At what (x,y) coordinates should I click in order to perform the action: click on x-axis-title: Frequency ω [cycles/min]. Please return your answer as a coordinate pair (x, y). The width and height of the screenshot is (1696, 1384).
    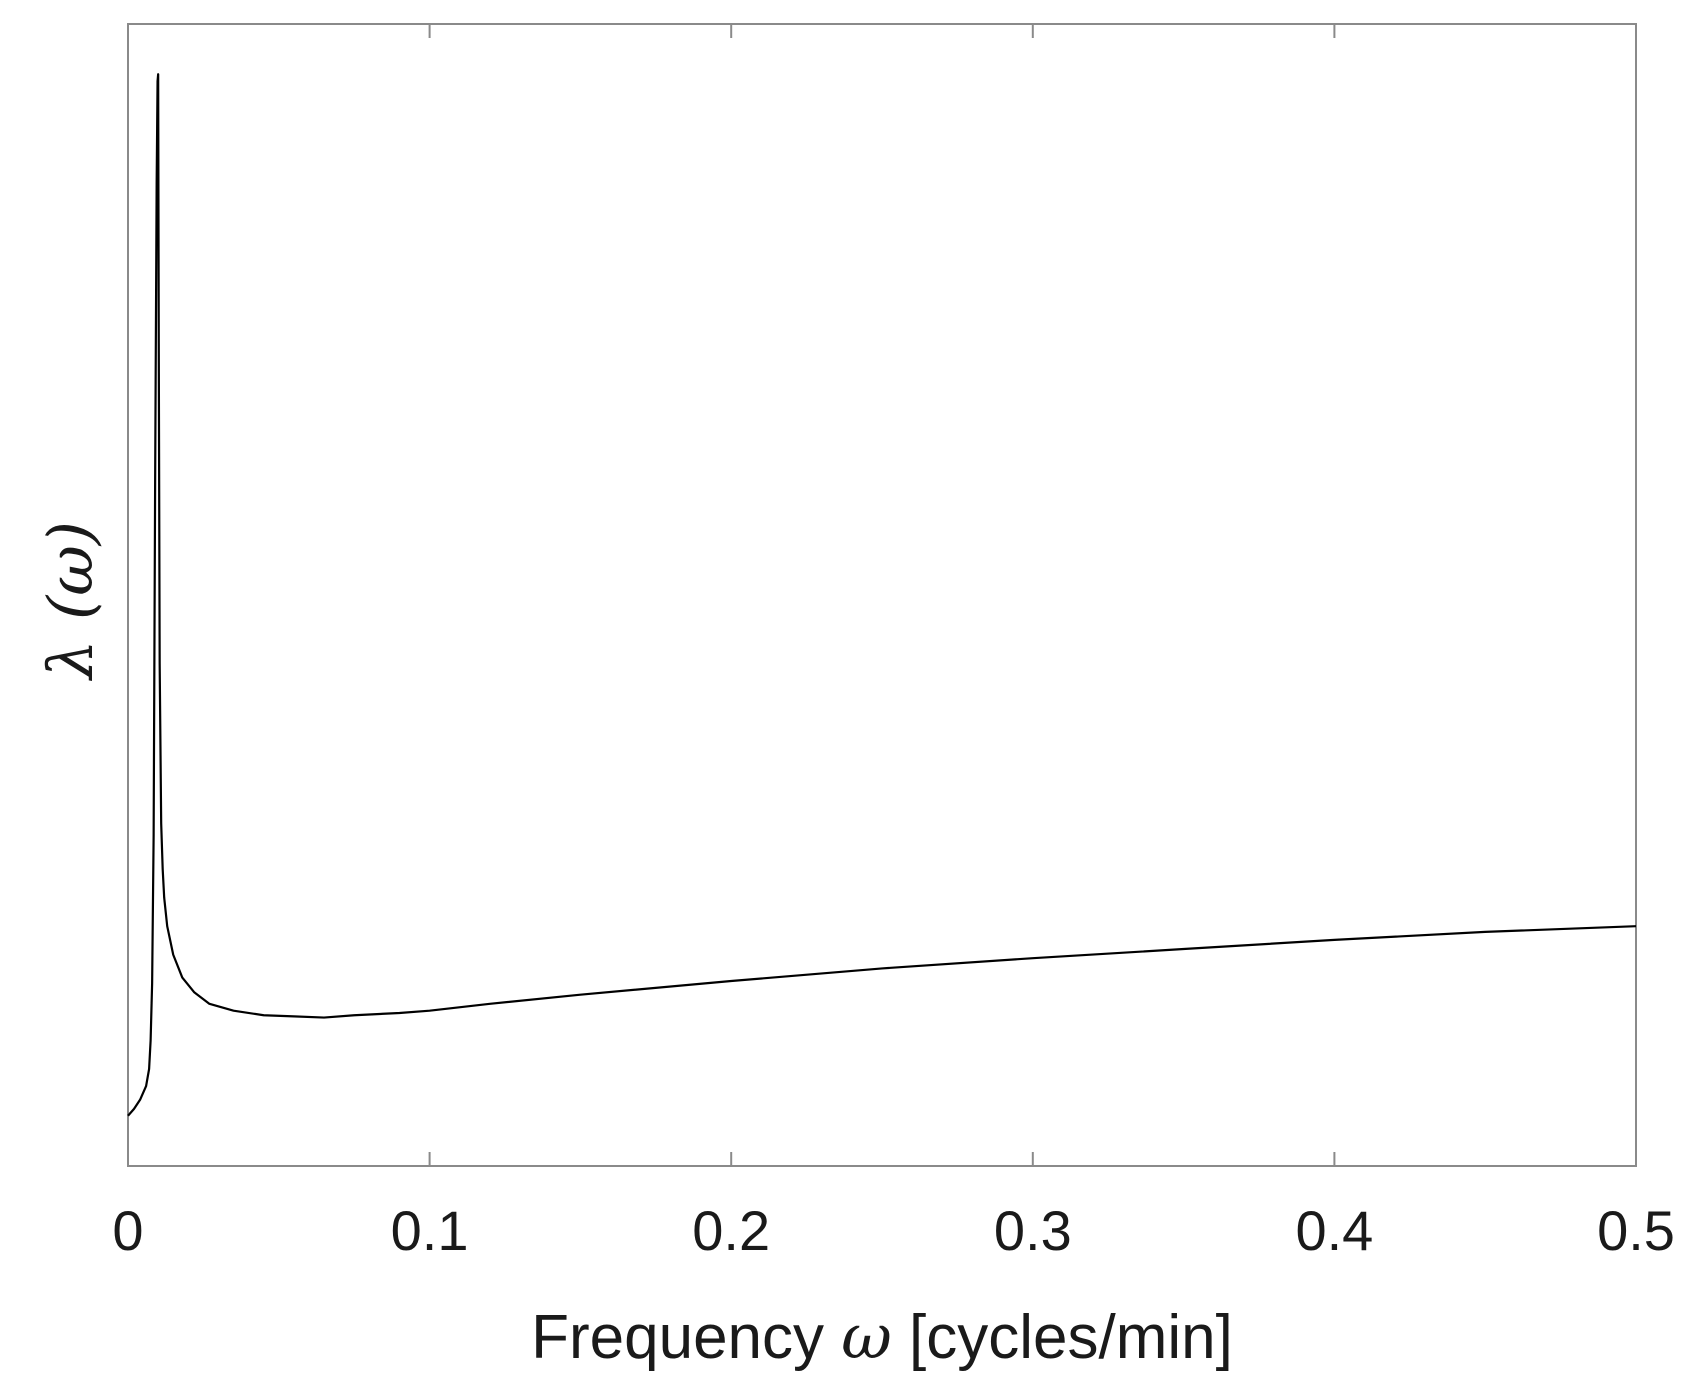
    Looking at the image, I should click on (882, 1336).